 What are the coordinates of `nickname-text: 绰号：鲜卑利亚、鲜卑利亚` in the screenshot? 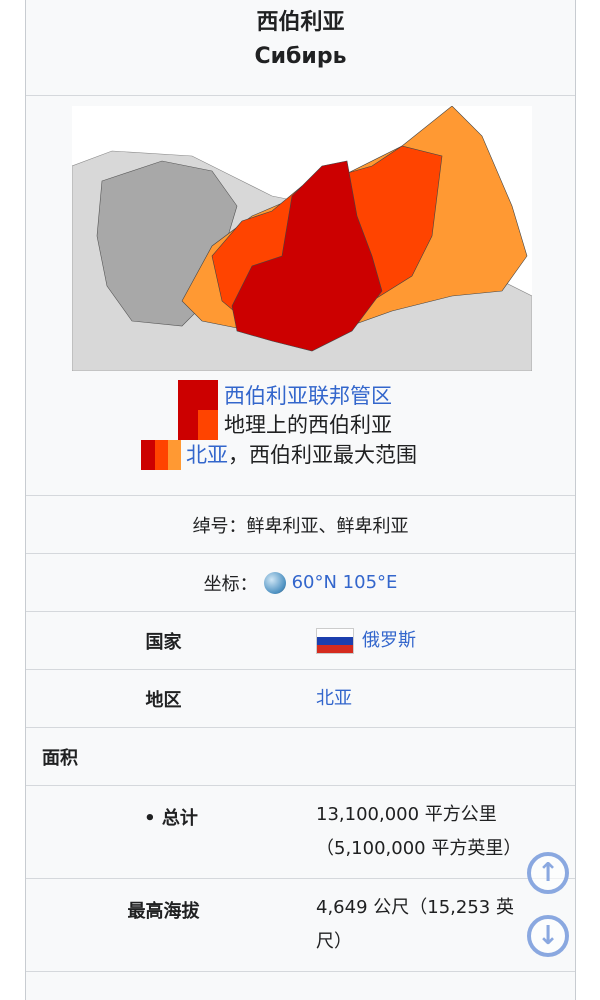 It's located at (300, 526).